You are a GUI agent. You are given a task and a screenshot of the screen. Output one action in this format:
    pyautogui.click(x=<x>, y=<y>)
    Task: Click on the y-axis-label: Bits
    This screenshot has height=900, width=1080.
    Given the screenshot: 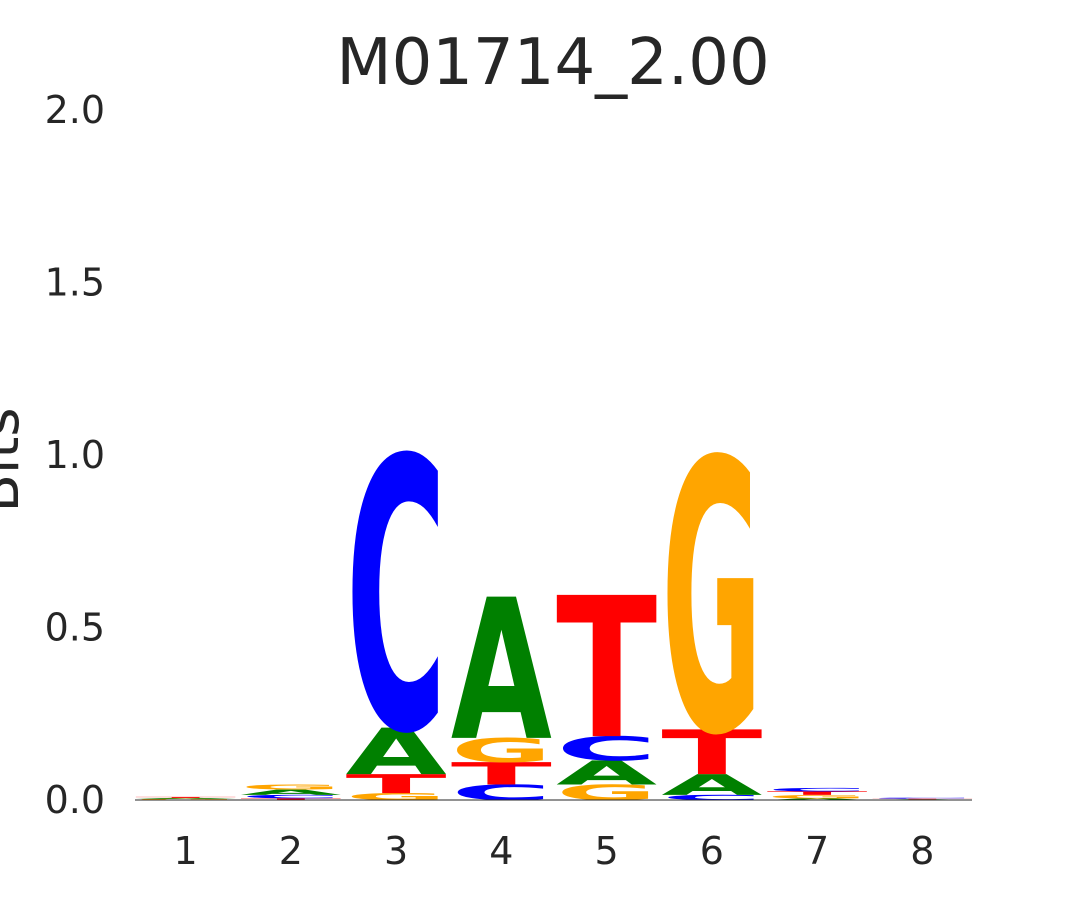 What is the action you would take?
    pyautogui.click(x=16, y=459)
    